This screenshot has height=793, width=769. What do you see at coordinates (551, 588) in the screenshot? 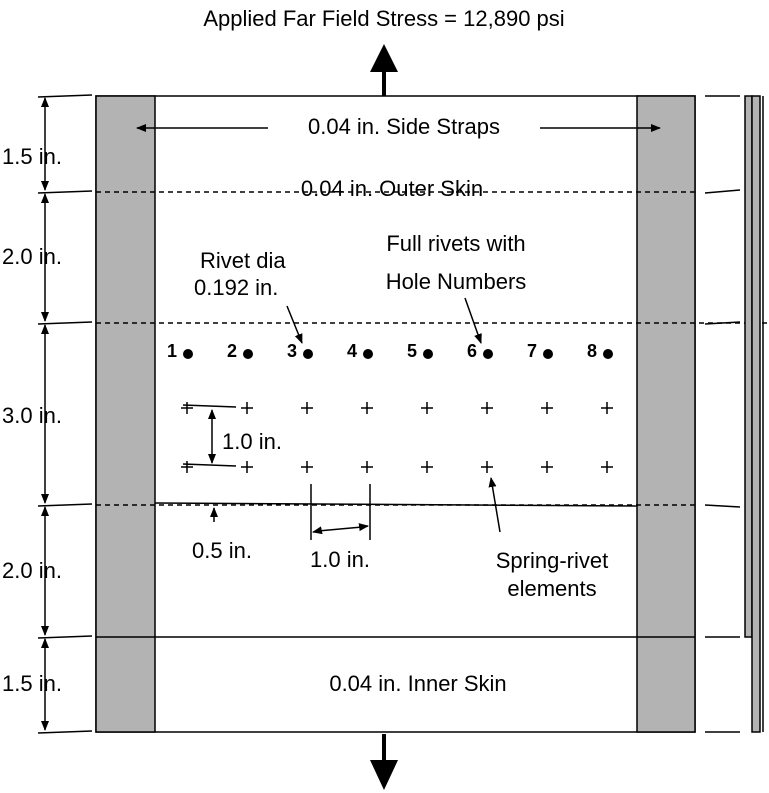
I see `spring-label: elements` at bounding box center [551, 588].